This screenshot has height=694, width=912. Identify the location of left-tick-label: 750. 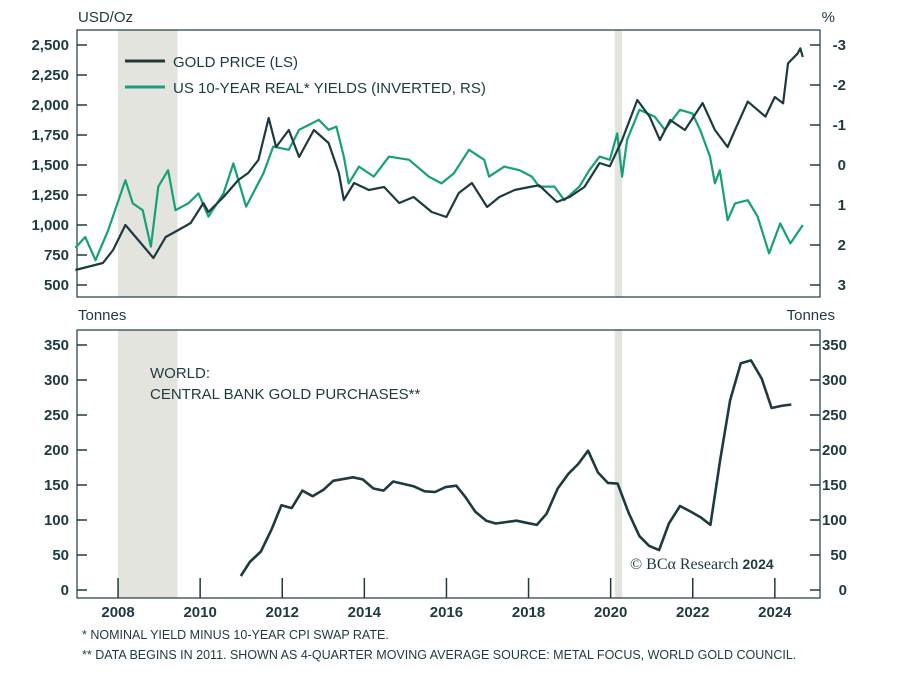
(56, 255).